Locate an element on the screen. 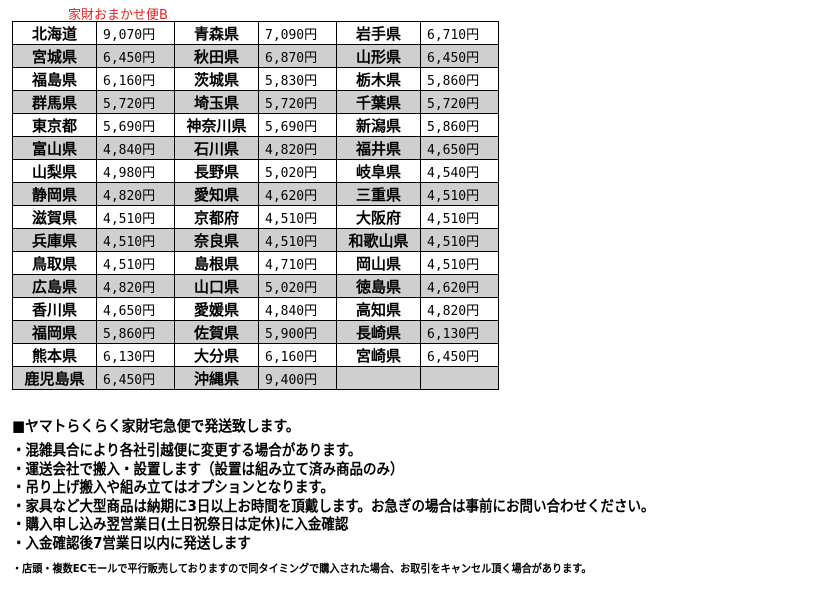  price-cell: 6,160円 is located at coordinates (297, 355).